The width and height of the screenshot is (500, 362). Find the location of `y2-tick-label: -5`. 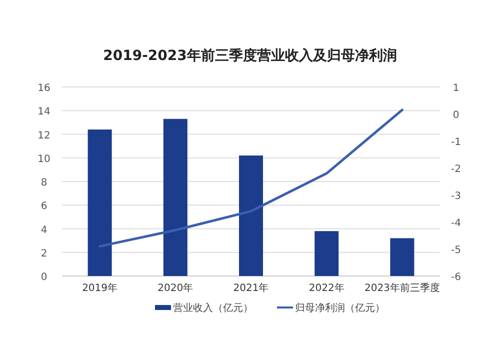

y2-tick-label: -5 is located at coordinates (456, 250).